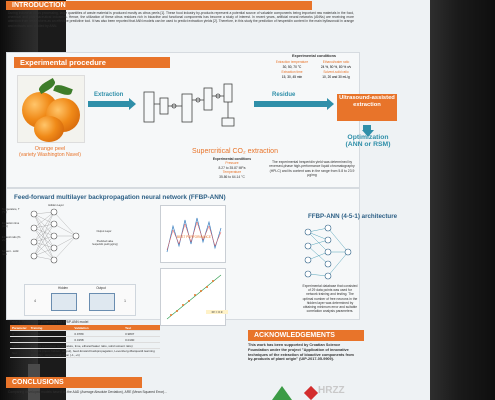 The width and height of the screenshot is (495, 400). Describe the element at coordinates (50, 155) in the screenshot. I see `orange-variety-label: (variety Washington Navel)` at that location.